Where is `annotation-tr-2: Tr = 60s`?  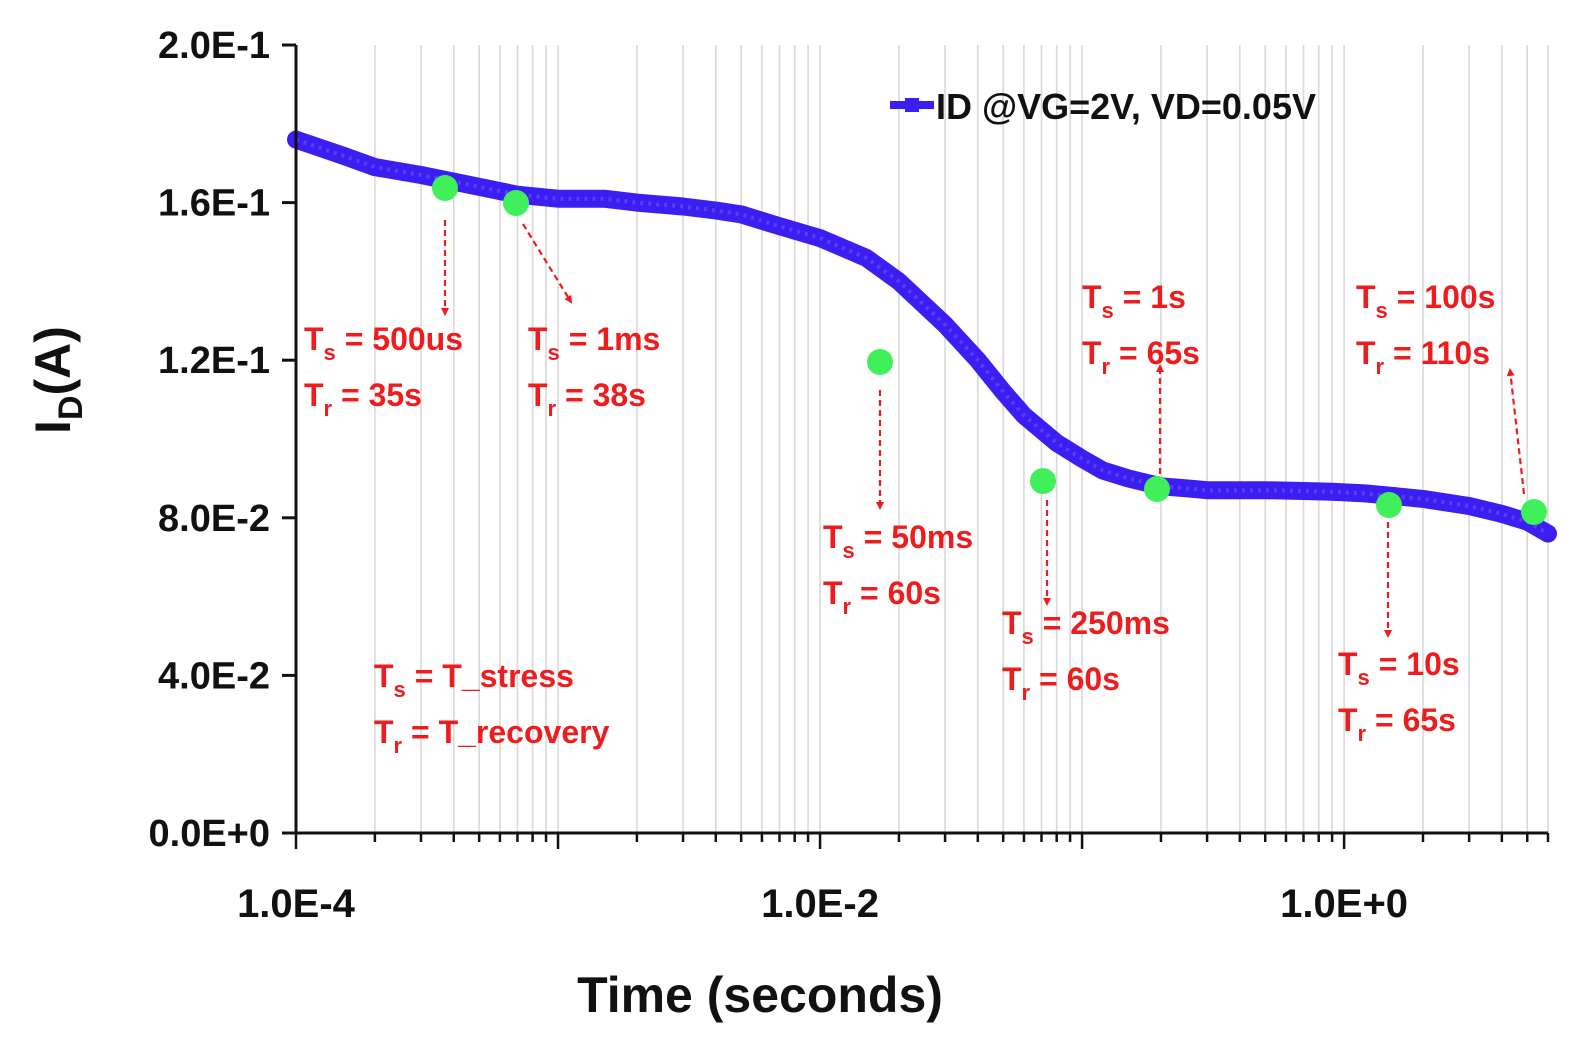 annotation-tr-2: Tr = 60s is located at coordinates (882, 597).